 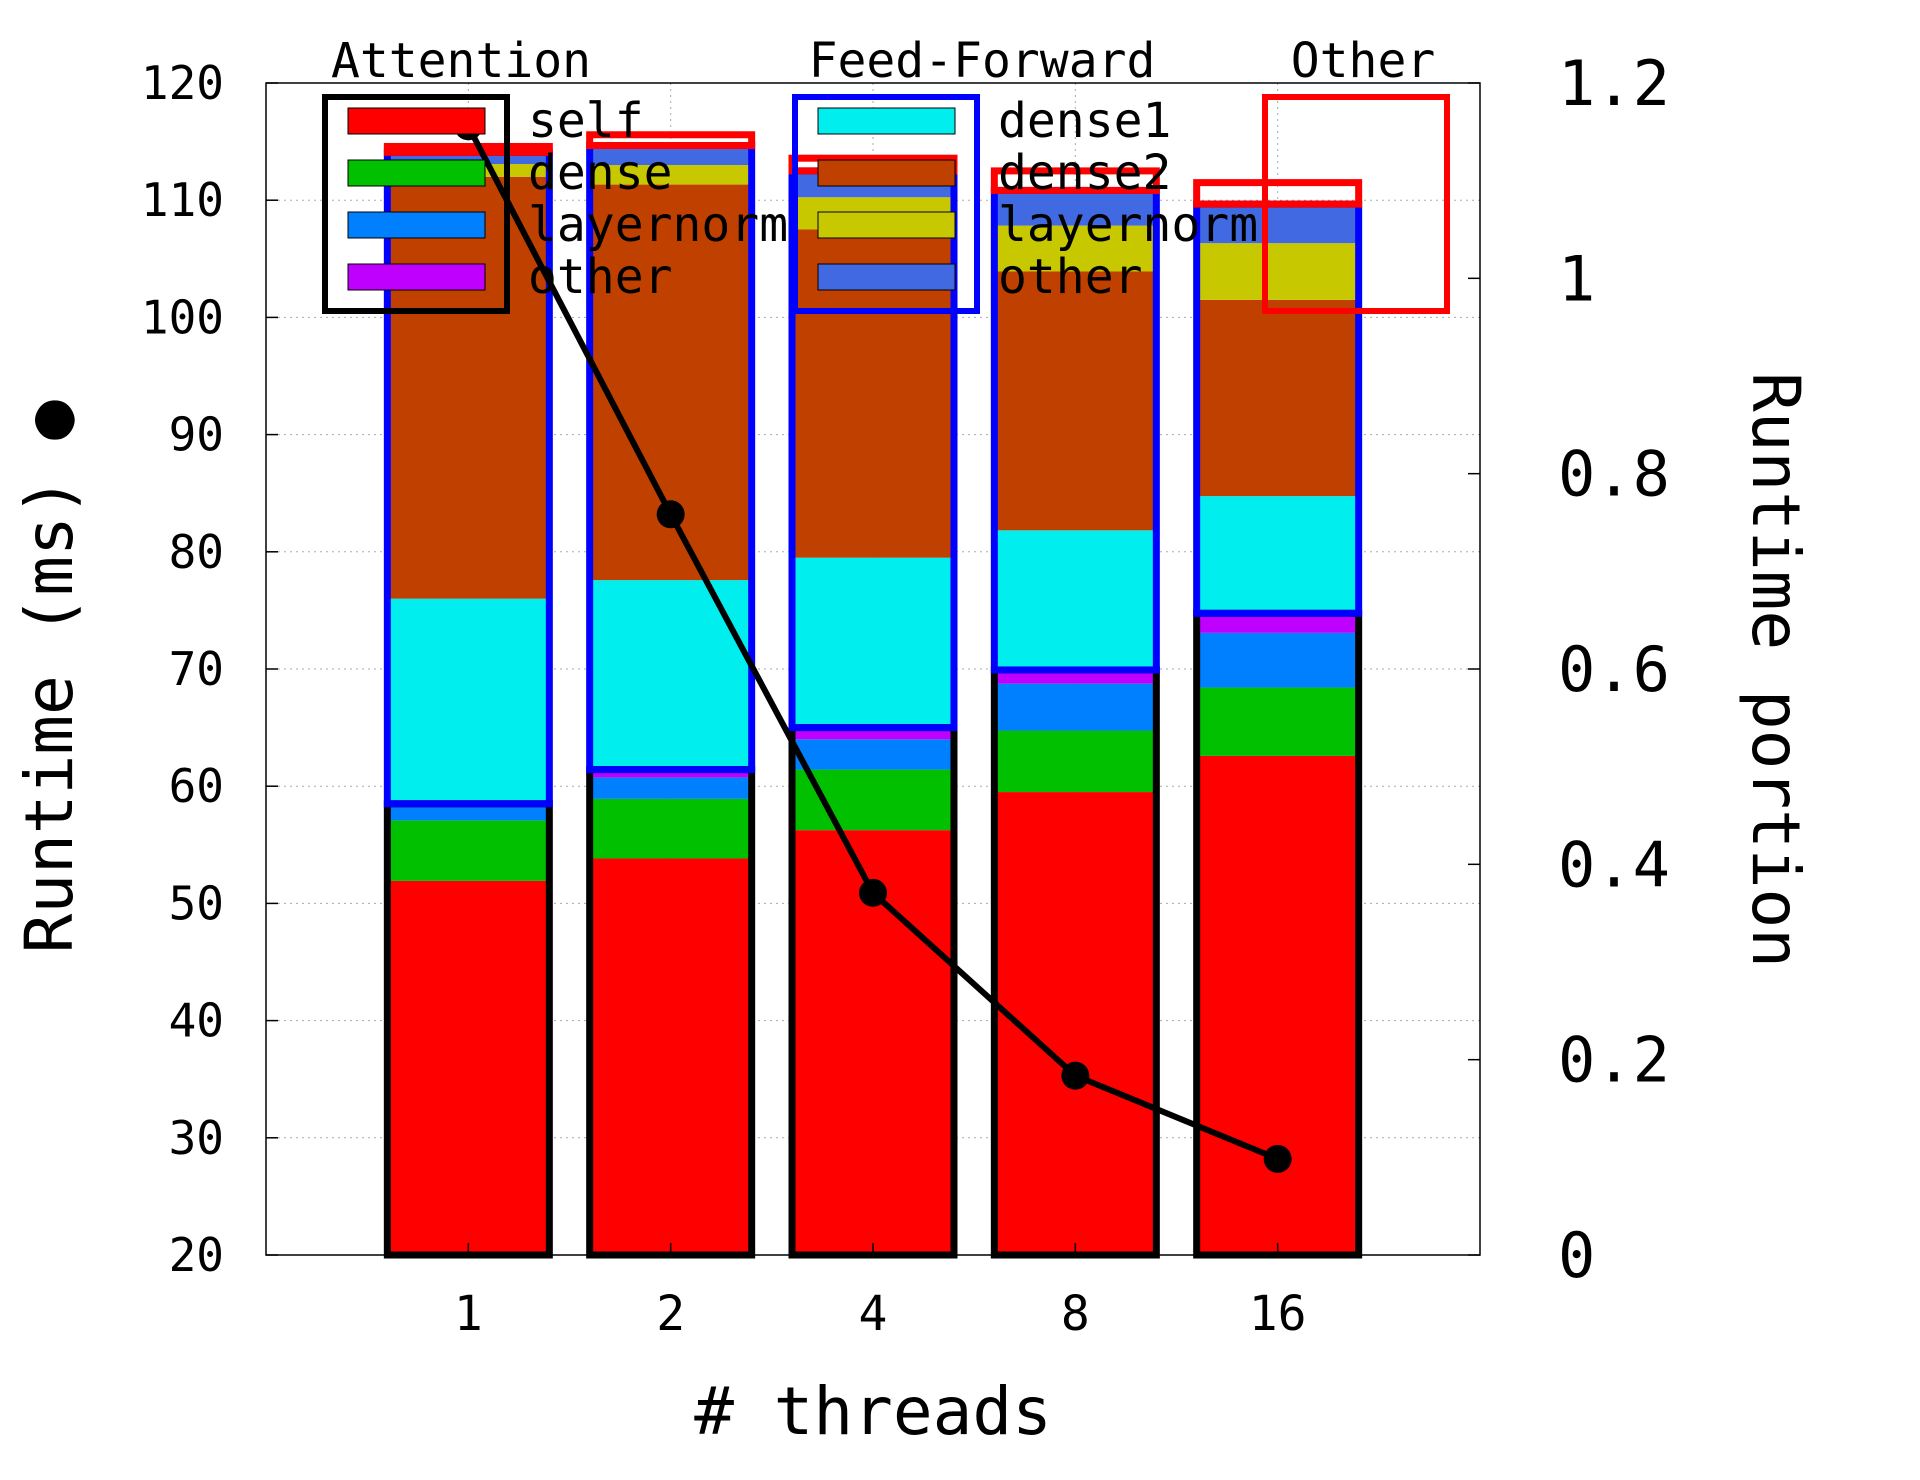 What do you see at coordinates (1614, 474) in the screenshot?
I see `y-right-tick-label: 0.8` at bounding box center [1614, 474].